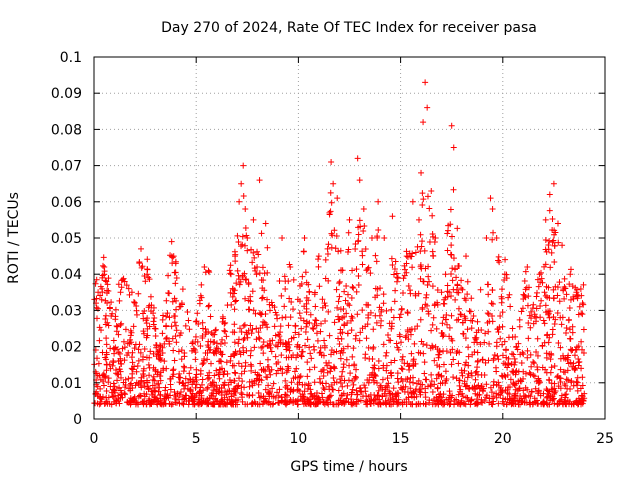 This screenshot has width=640, height=480. Describe the element at coordinates (66, 239) in the screenshot. I see `y-tick-label: 0.05` at that location.